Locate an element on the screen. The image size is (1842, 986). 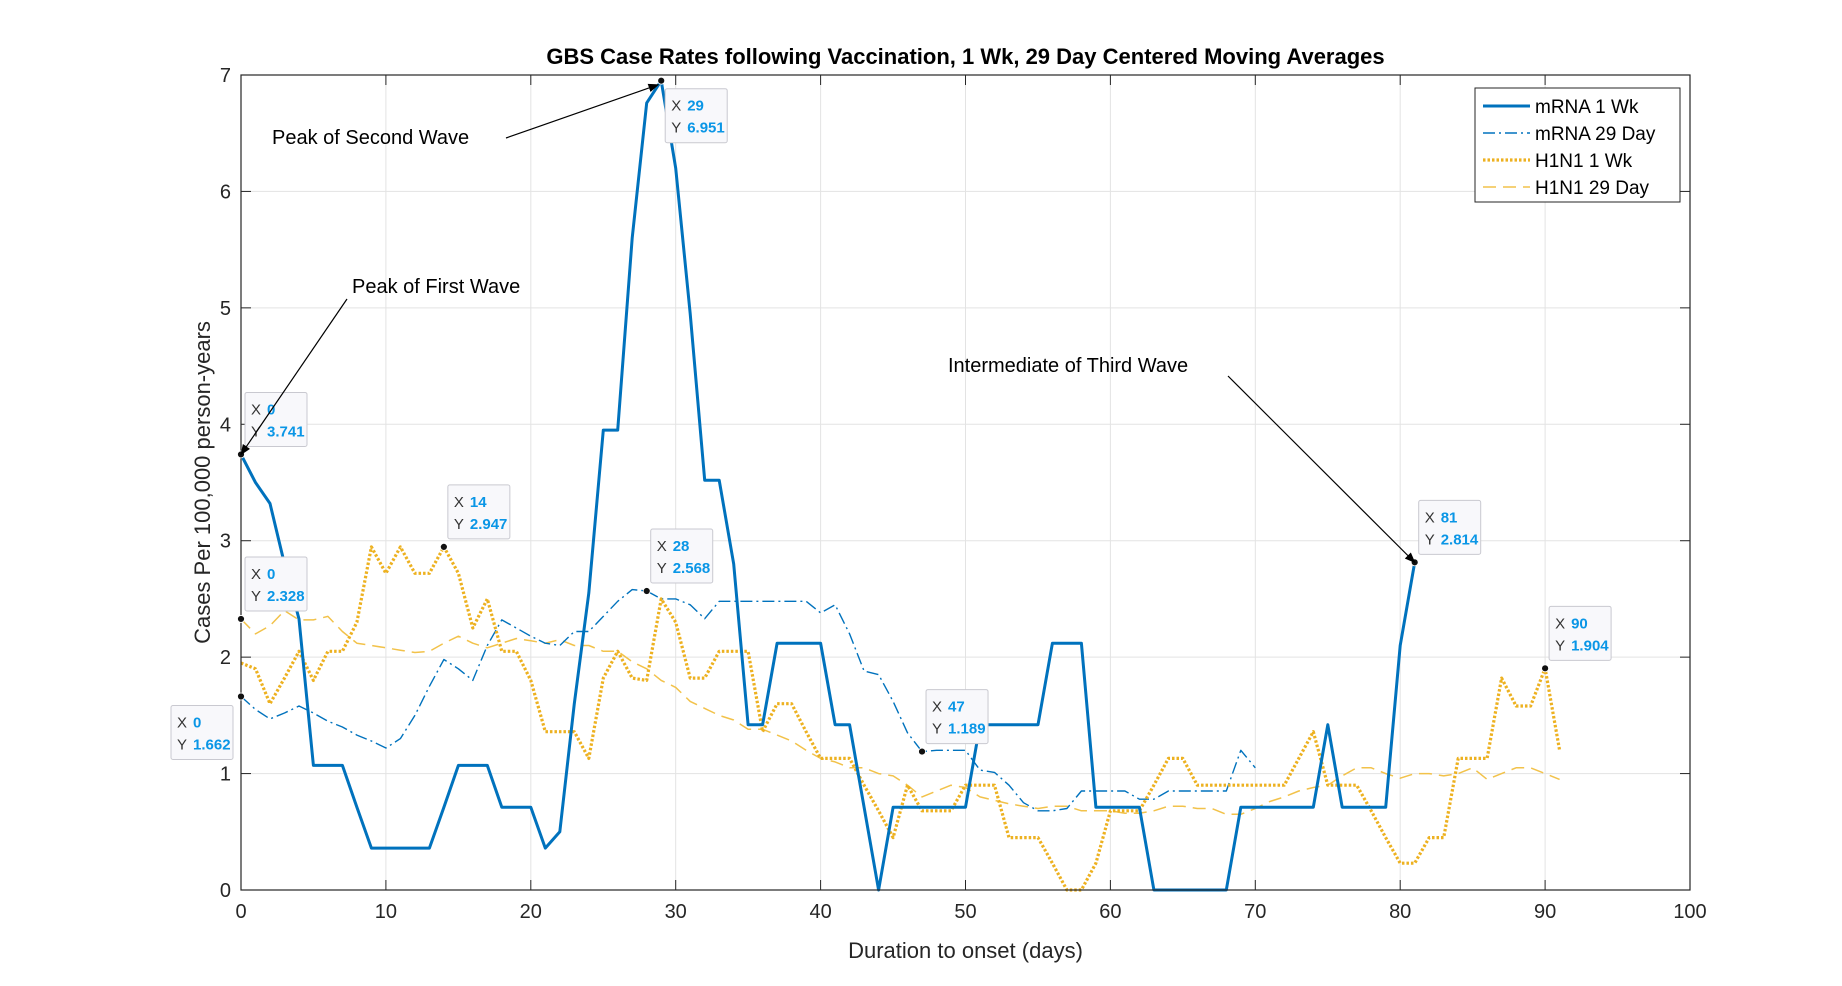
legend-label: mRNA 29 Day is located at coordinates (1595, 134).